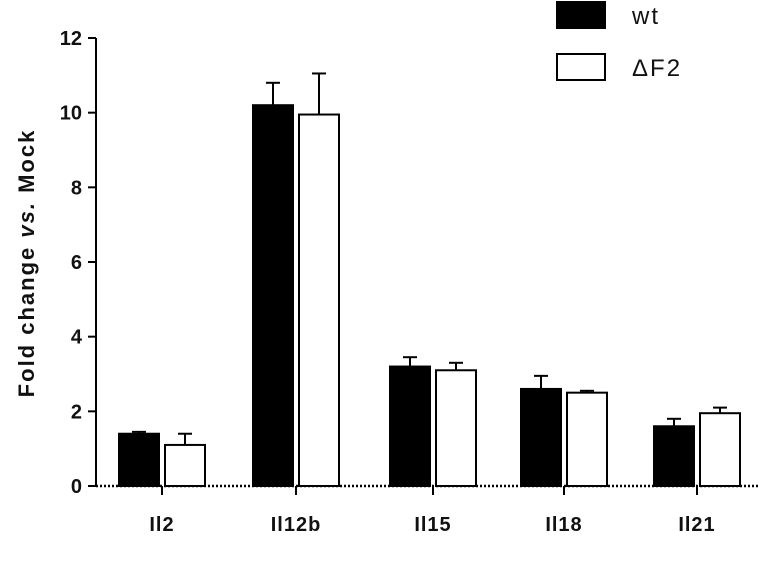  Describe the element at coordinates (296, 525) in the screenshot. I see `x-tick-label-il12b: Il12b` at that location.